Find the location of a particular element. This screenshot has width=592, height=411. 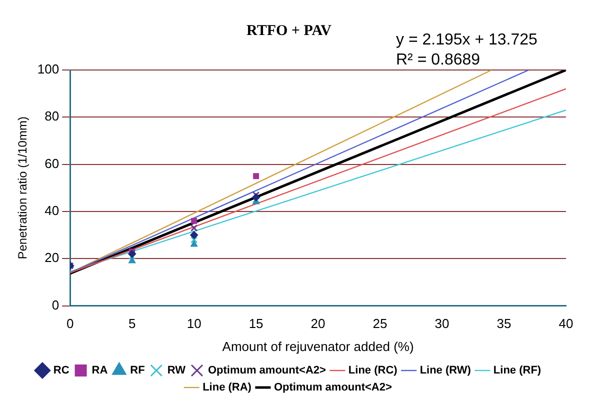

y-tick-label: 40 is located at coordinates (52, 210).